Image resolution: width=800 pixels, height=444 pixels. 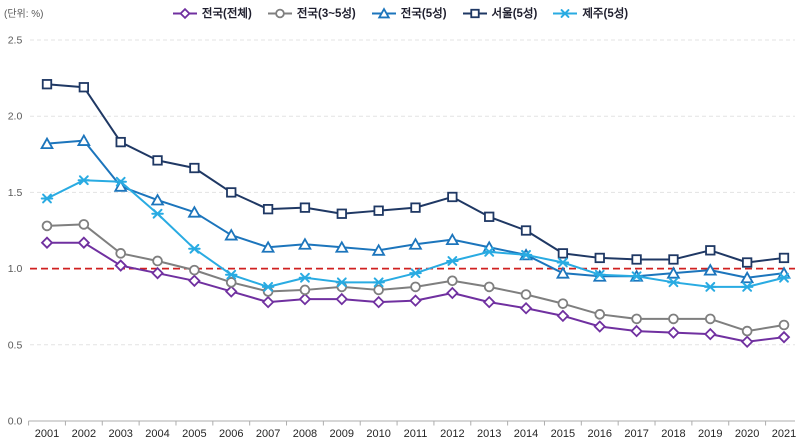 I want to click on x-tick-label-2008: 2008, so click(x=305, y=434).